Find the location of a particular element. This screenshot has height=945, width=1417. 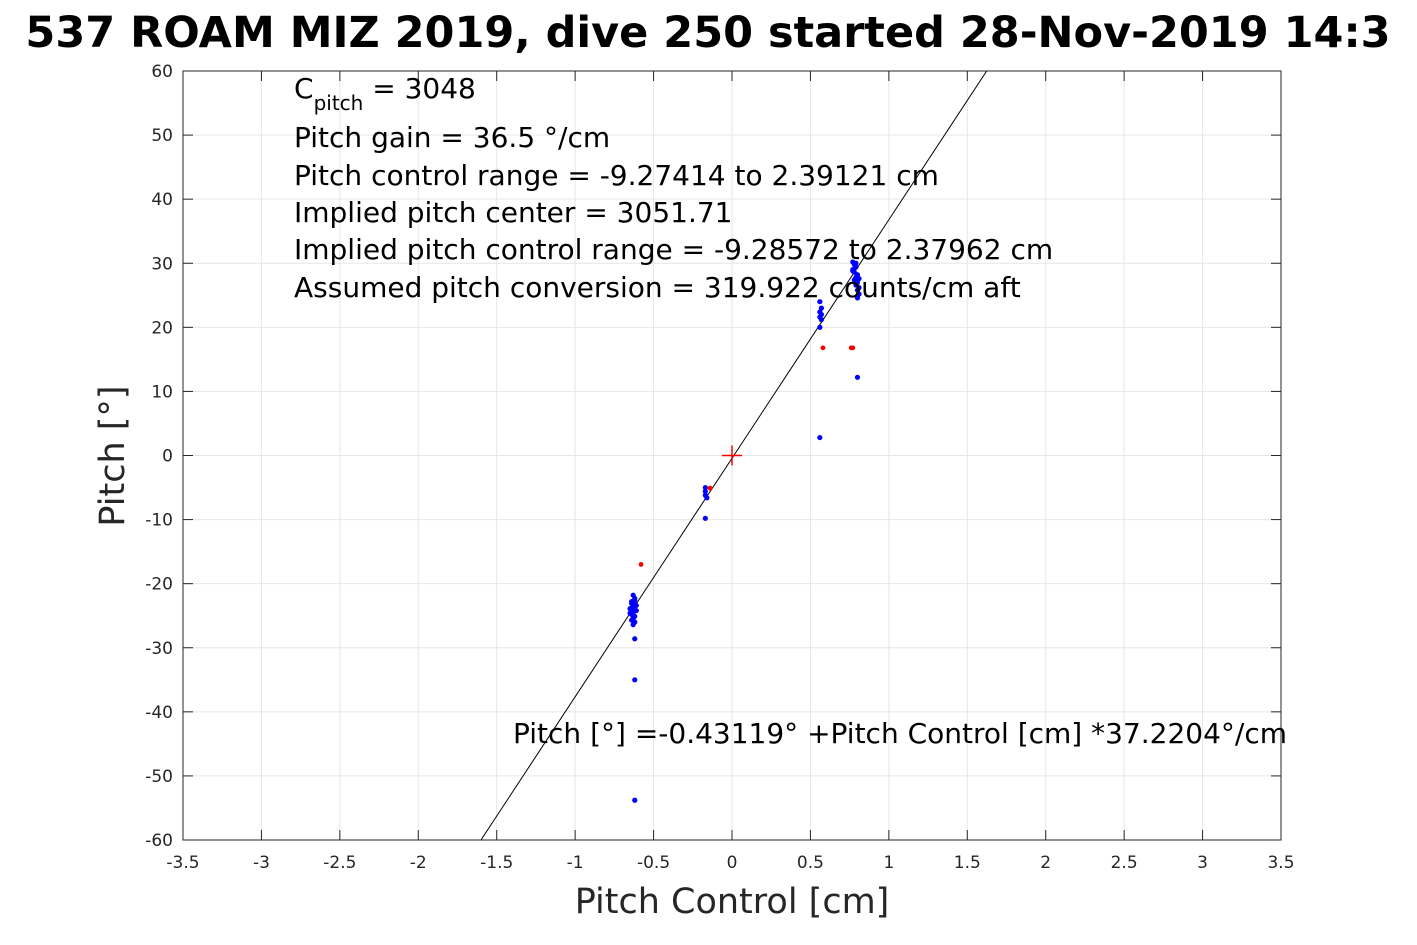

x-axis-label: Pitch Control [cm] is located at coordinates (732, 902).